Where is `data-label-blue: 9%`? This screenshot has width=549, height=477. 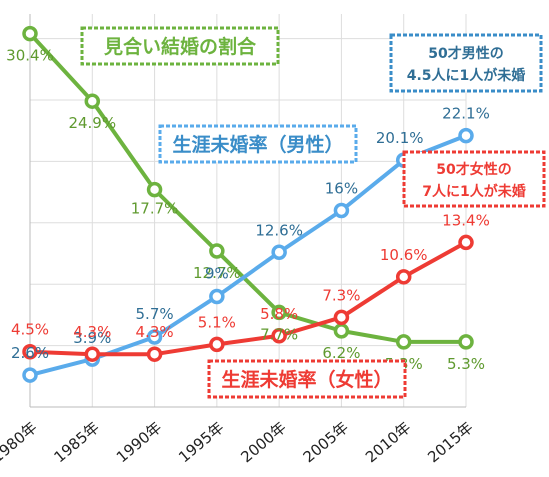
data-label-blue: 9% is located at coordinates (217, 273).